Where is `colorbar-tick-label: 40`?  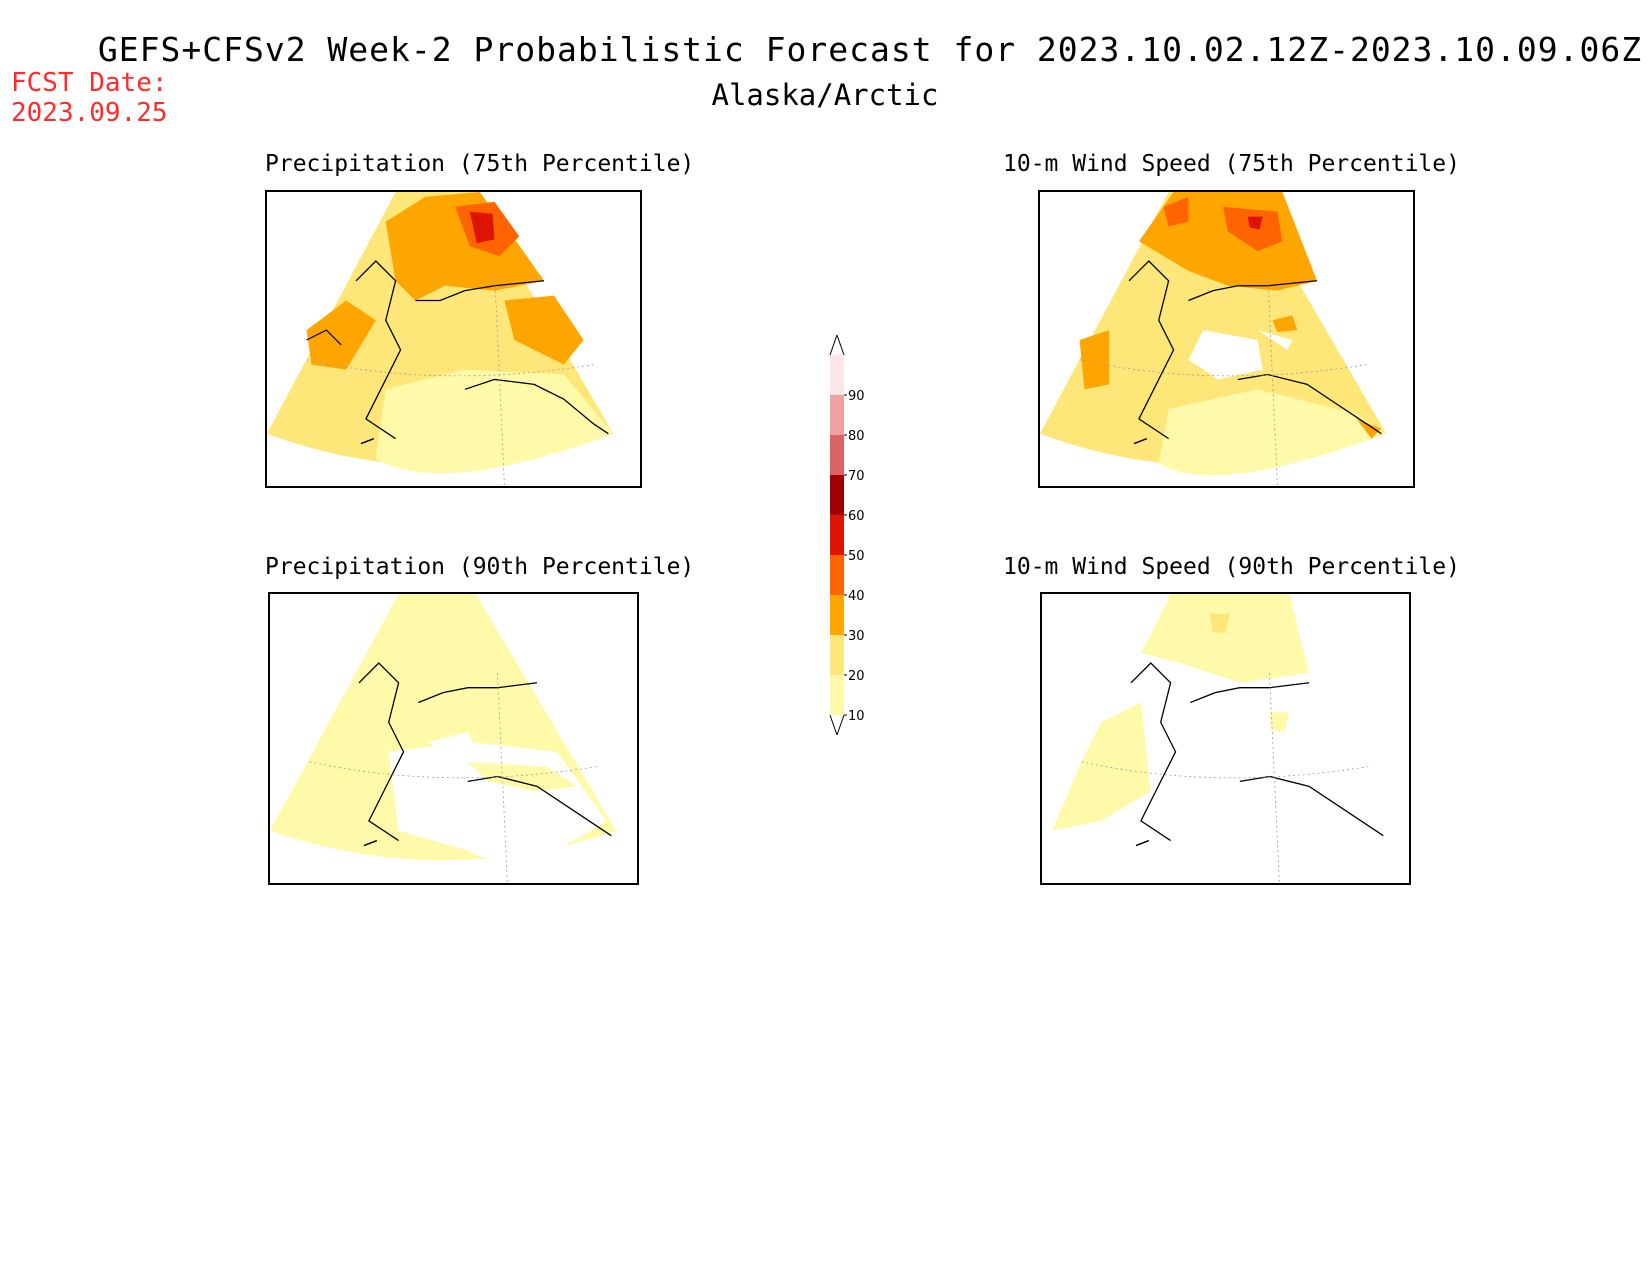 colorbar-tick-label: 40 is located at coordinates (856, 596).